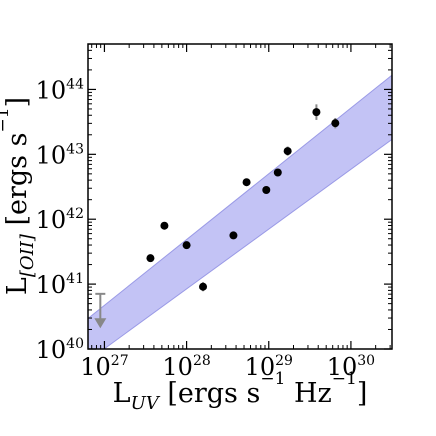  Describe the element at coordinates (104, 367) in the screenshot. I see `x-tick-label: 1027` at that location.